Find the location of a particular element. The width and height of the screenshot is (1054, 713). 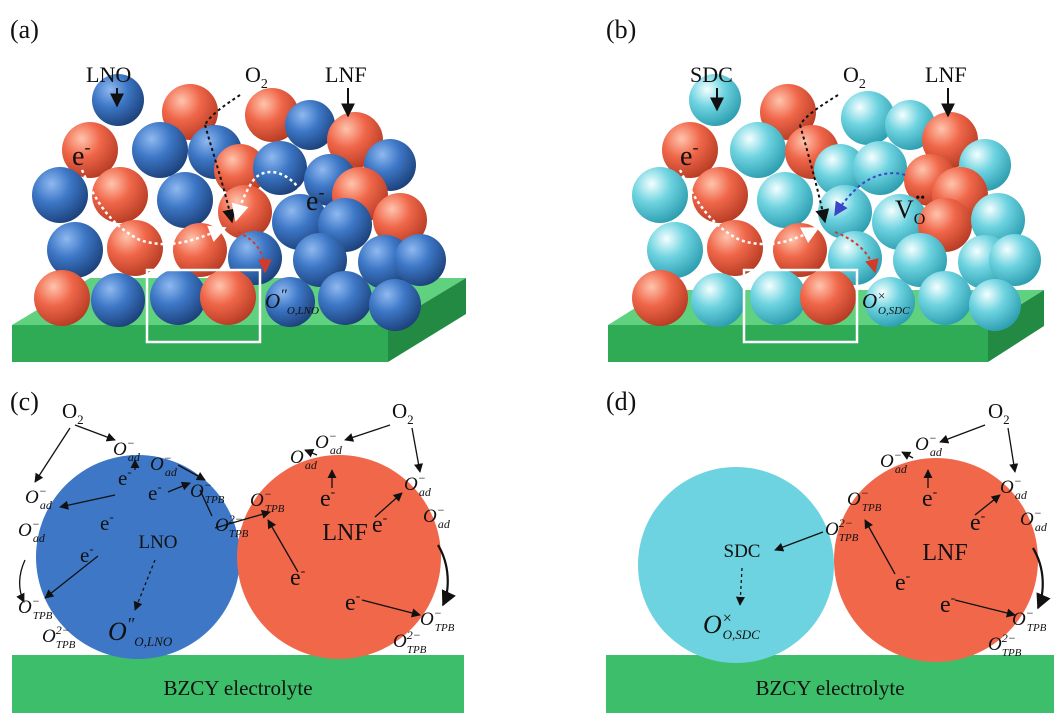

electrolyte-bar-d is located at coordinates (830, 684).